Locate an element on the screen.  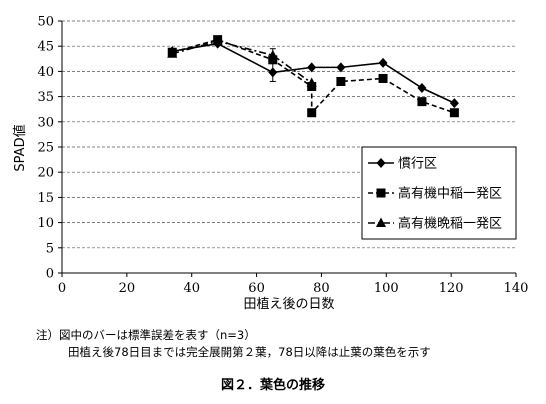
x-tick-label: 60 is located at coordinates (256, 288).